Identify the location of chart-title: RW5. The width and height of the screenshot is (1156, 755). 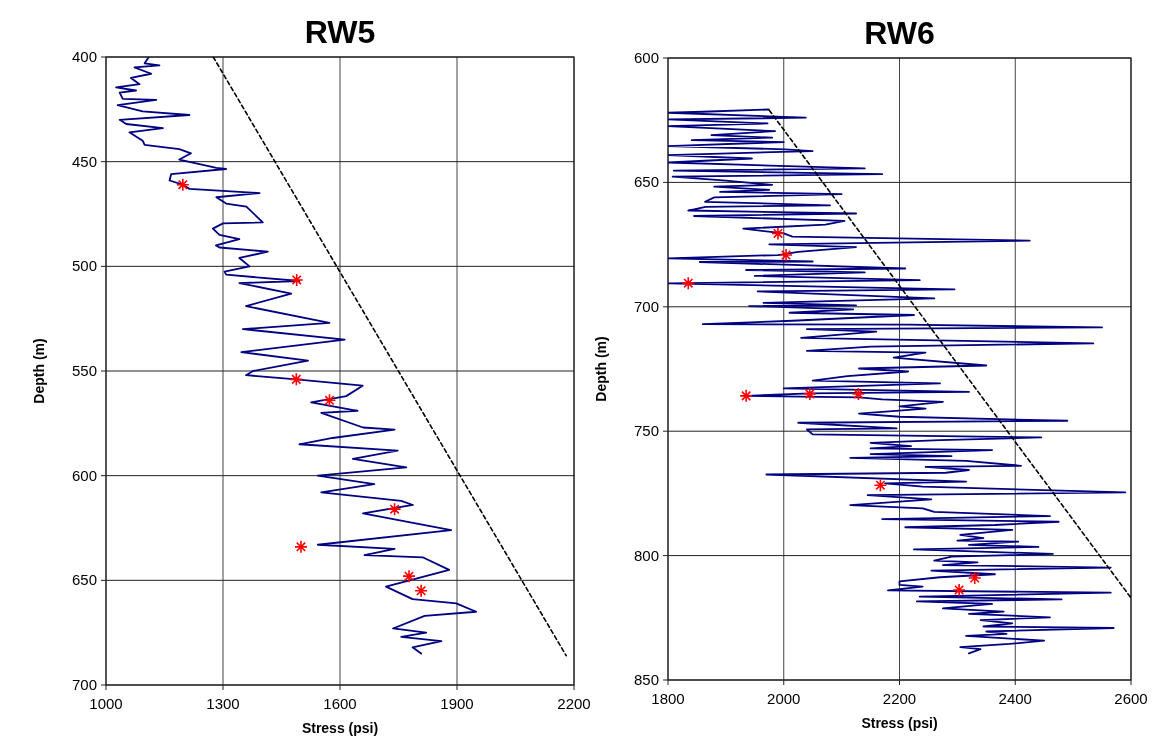
(340, 32).